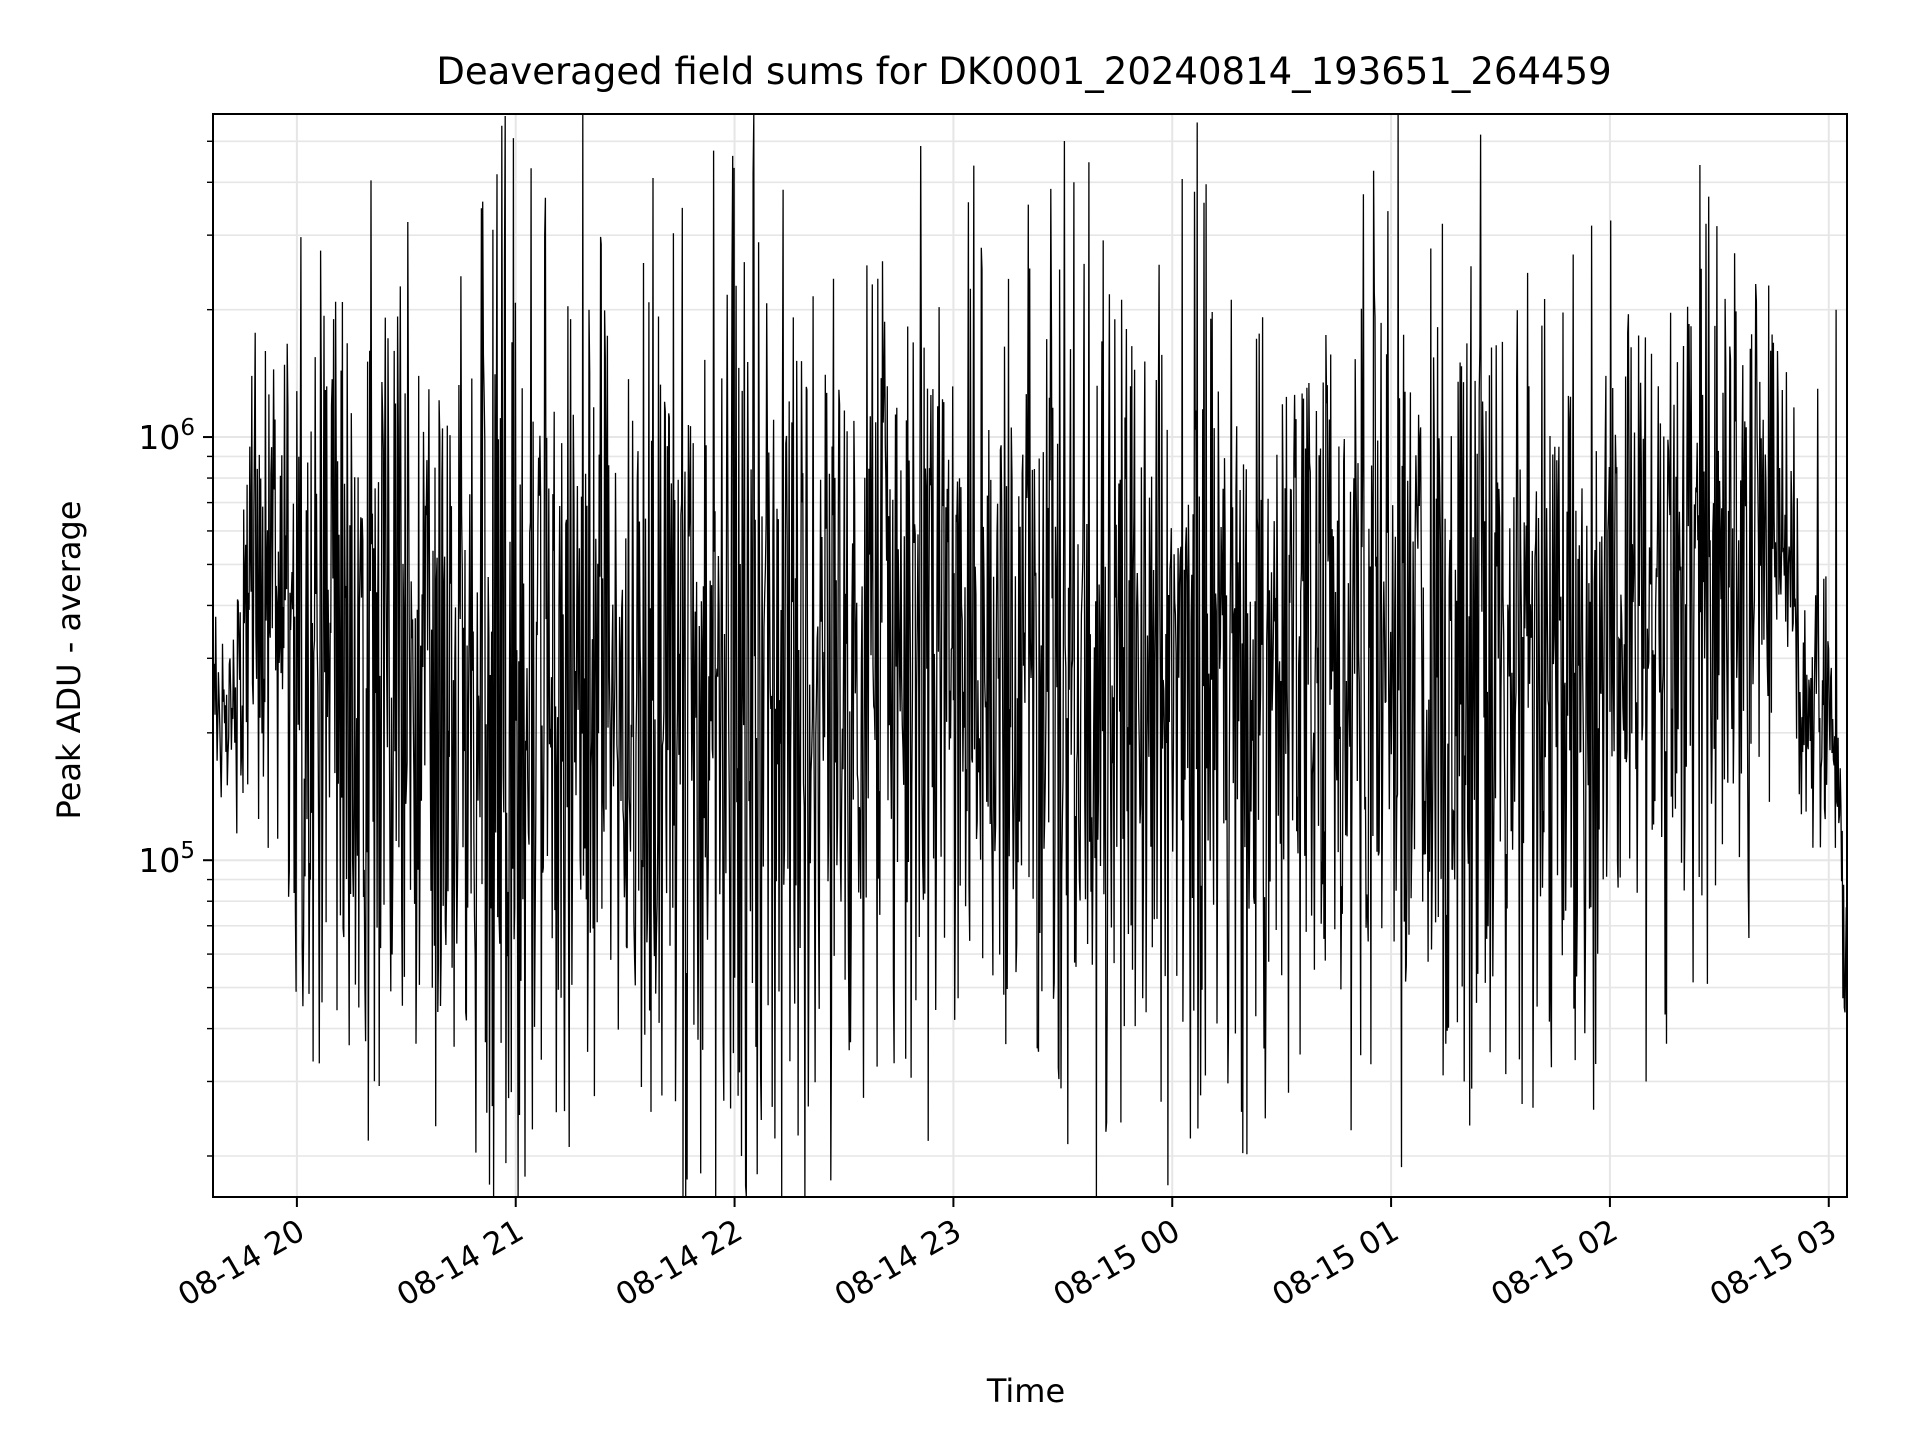 This screenshot has width=1920, height=1440. I want to click on y-tick-label: 106, so click(166, 436).